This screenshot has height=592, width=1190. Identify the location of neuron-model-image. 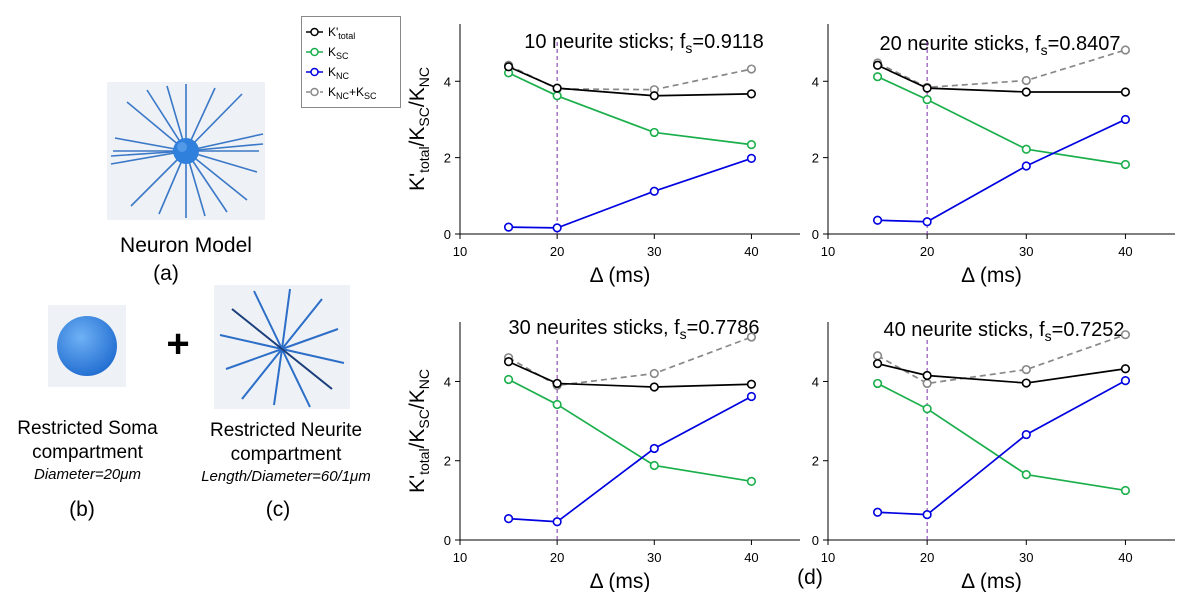
(186, 151).